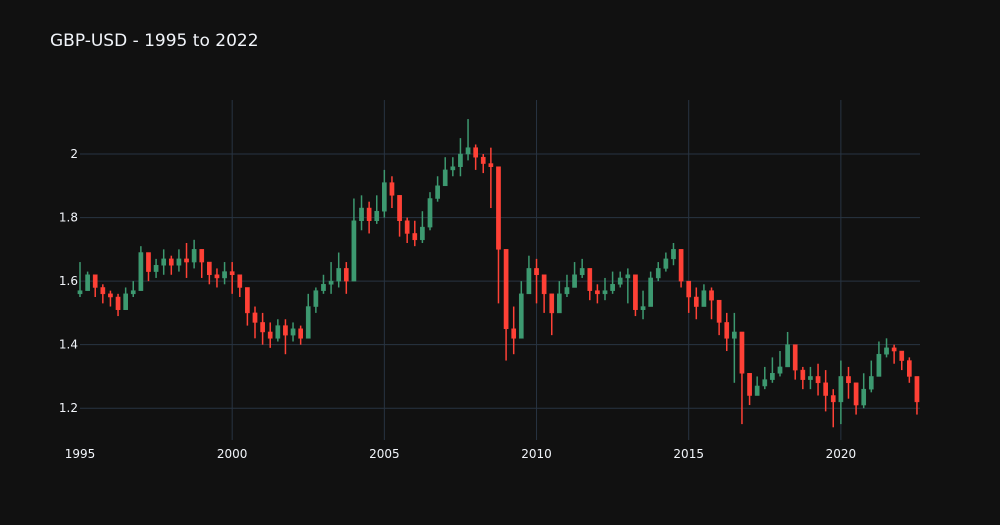 The height and width of the screenshot is (525, 1000). I want to click on x-tick-label: 2005, so click(384, 454).